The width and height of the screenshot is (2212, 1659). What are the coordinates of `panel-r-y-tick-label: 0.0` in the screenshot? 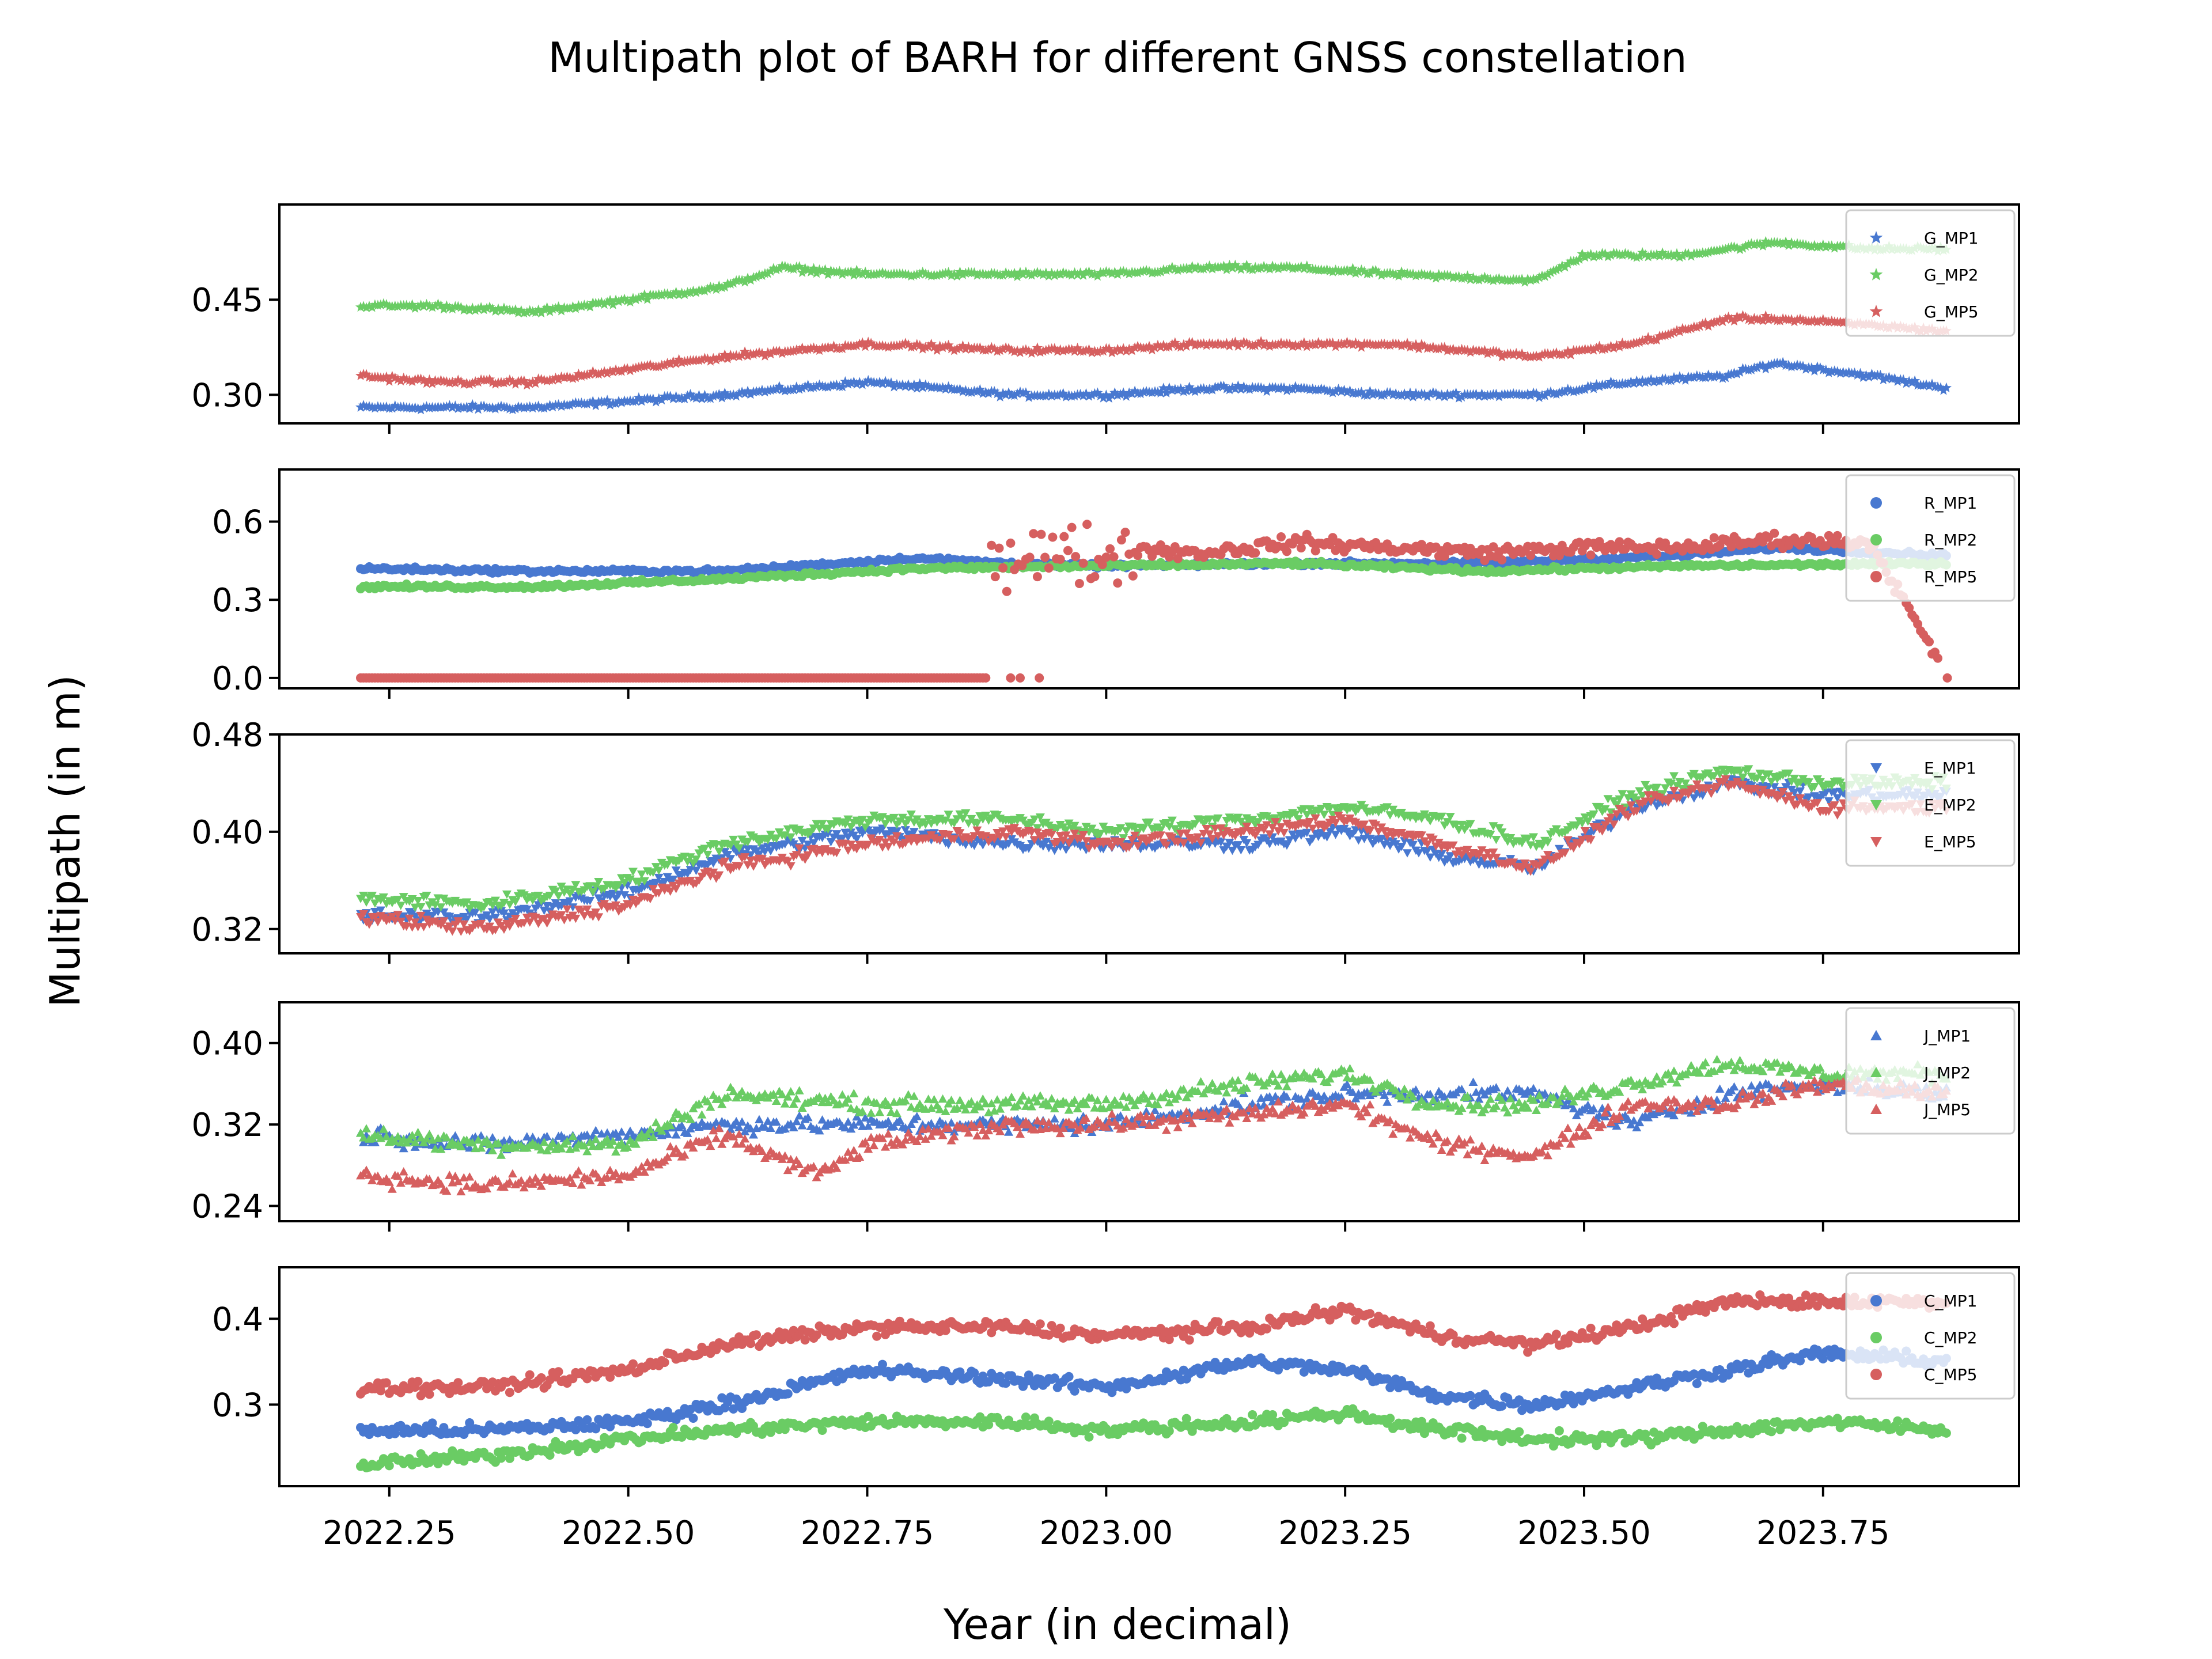 It's located at (237, 679).